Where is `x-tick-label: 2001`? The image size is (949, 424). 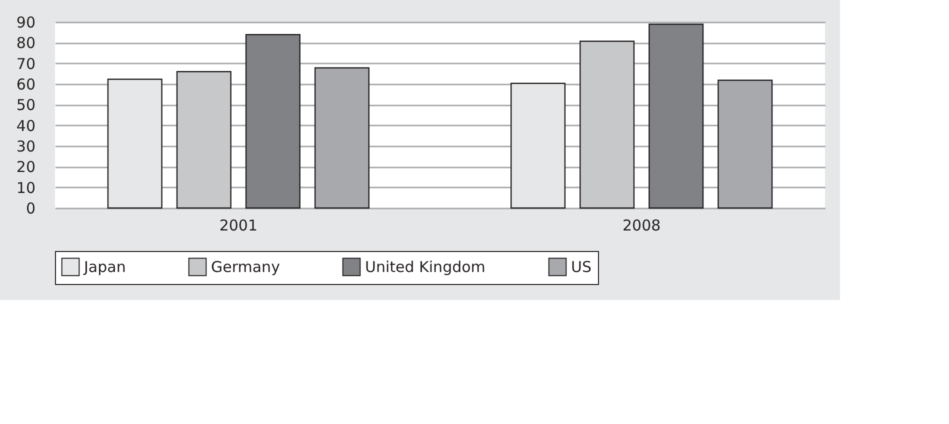 x-tick-label: 2001 is located at coordinates (238, 225).